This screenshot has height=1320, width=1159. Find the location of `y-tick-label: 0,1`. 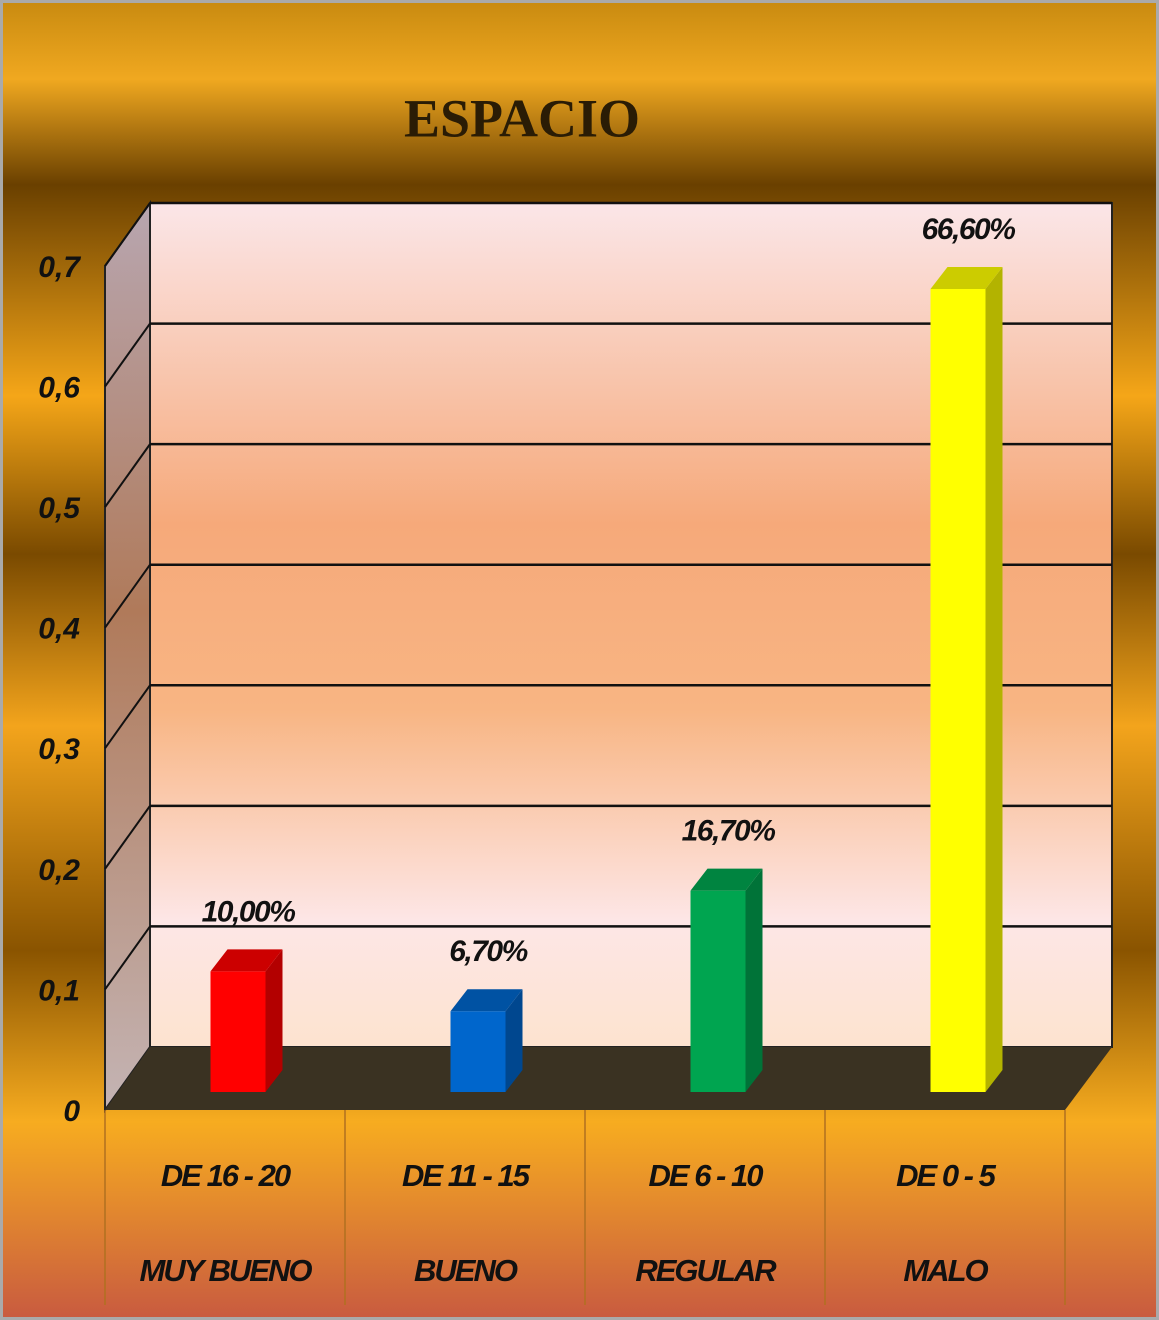

y-tick-label: 0,1 is located at coordinates (59, 990).